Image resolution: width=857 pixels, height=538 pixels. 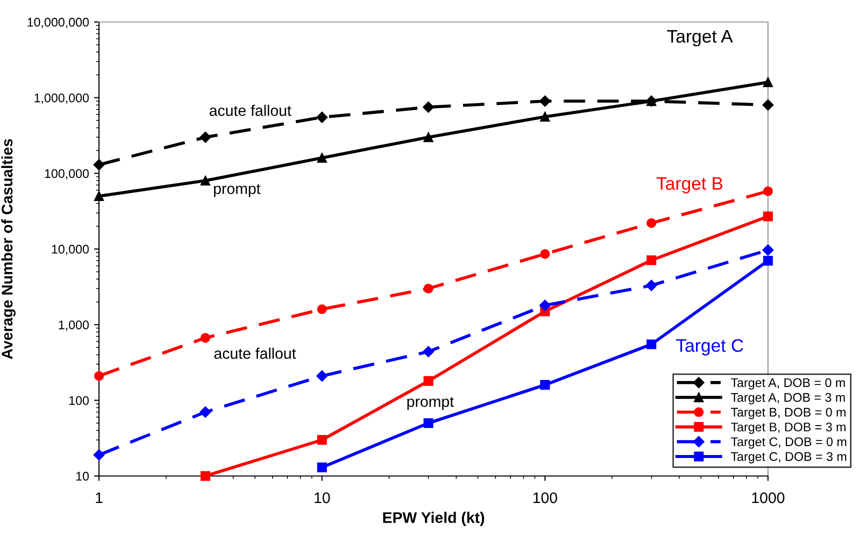 I want to click on y-tick-label: 10, so click(x=82, y=476).